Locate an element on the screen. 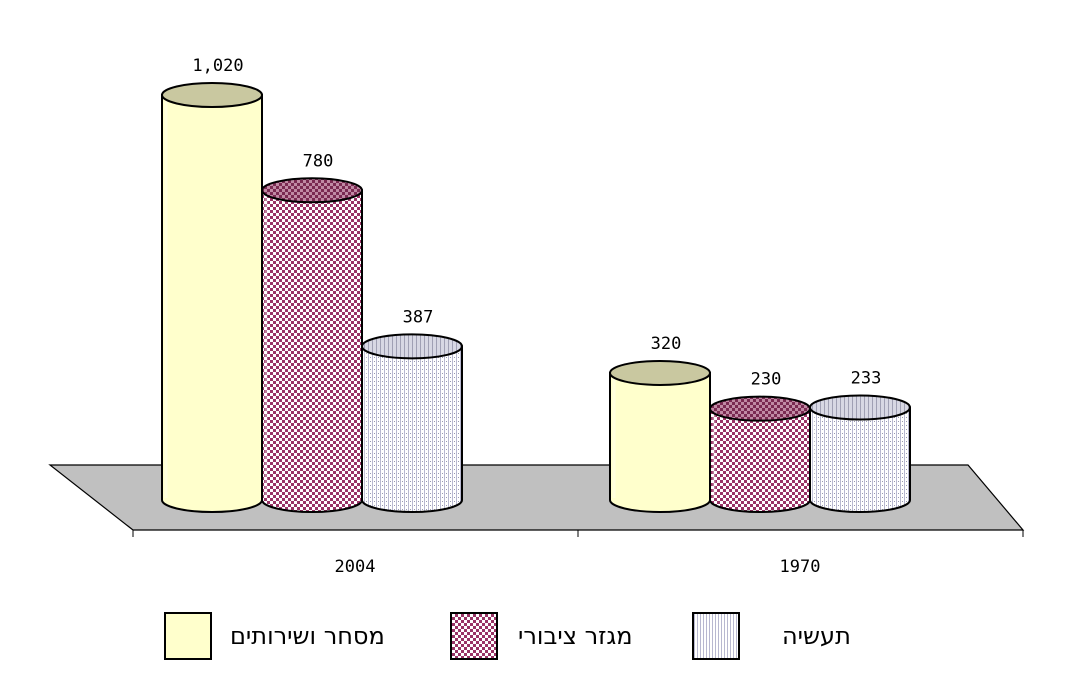  bar-2004-series-1: 780 is located at coordinates (312, 332).